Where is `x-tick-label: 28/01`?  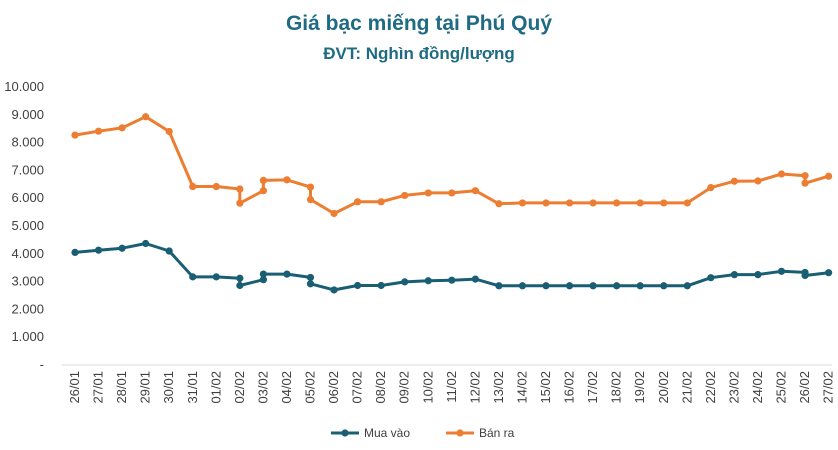
x-tick-label: 28/01 is located at coordinates (121, 387).